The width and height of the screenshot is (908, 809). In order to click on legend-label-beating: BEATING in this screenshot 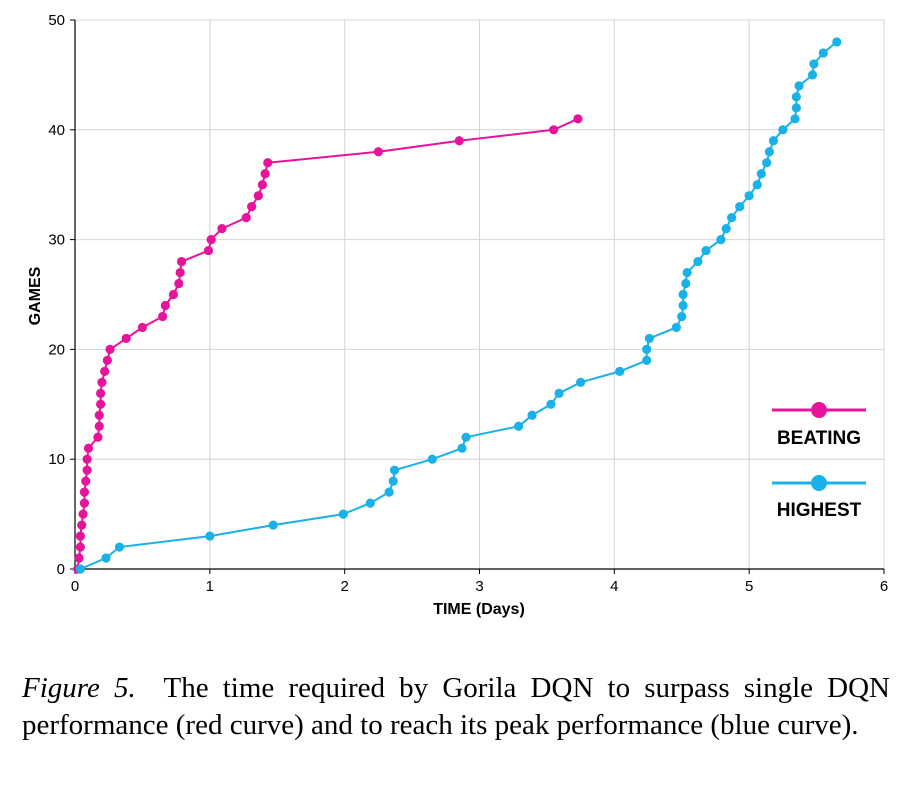, I will do `click(819, 438)`.